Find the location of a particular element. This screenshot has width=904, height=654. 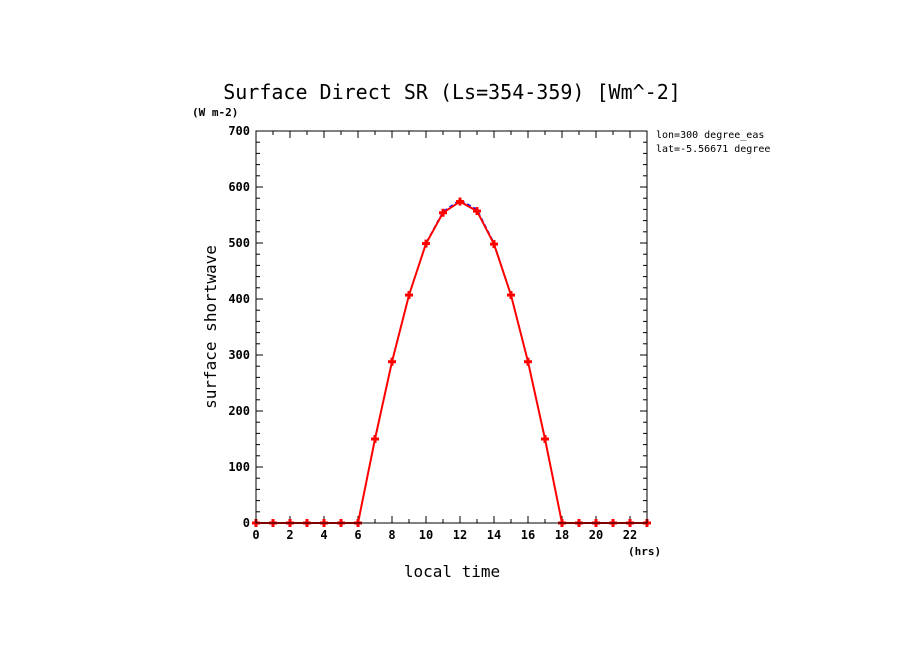

y-tick-label: 700 is located at coordinates (239, 131).